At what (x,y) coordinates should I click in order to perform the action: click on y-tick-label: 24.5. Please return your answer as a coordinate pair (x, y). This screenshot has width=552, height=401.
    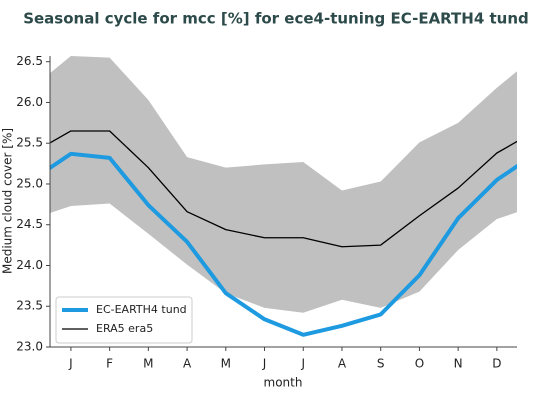
    Looking at the image, I should click on (29, 224).